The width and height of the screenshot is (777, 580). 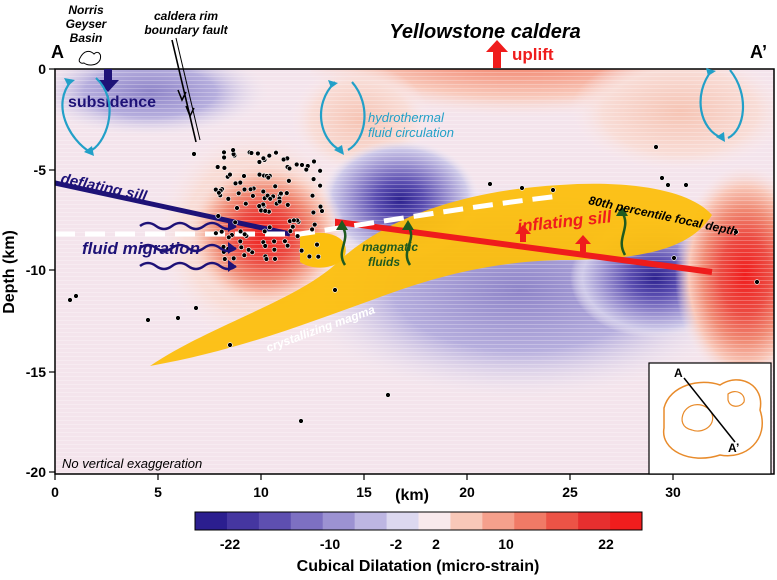 I want to click on magmatic-fluids-label-1: magmatic, so click(x=390, y=247).